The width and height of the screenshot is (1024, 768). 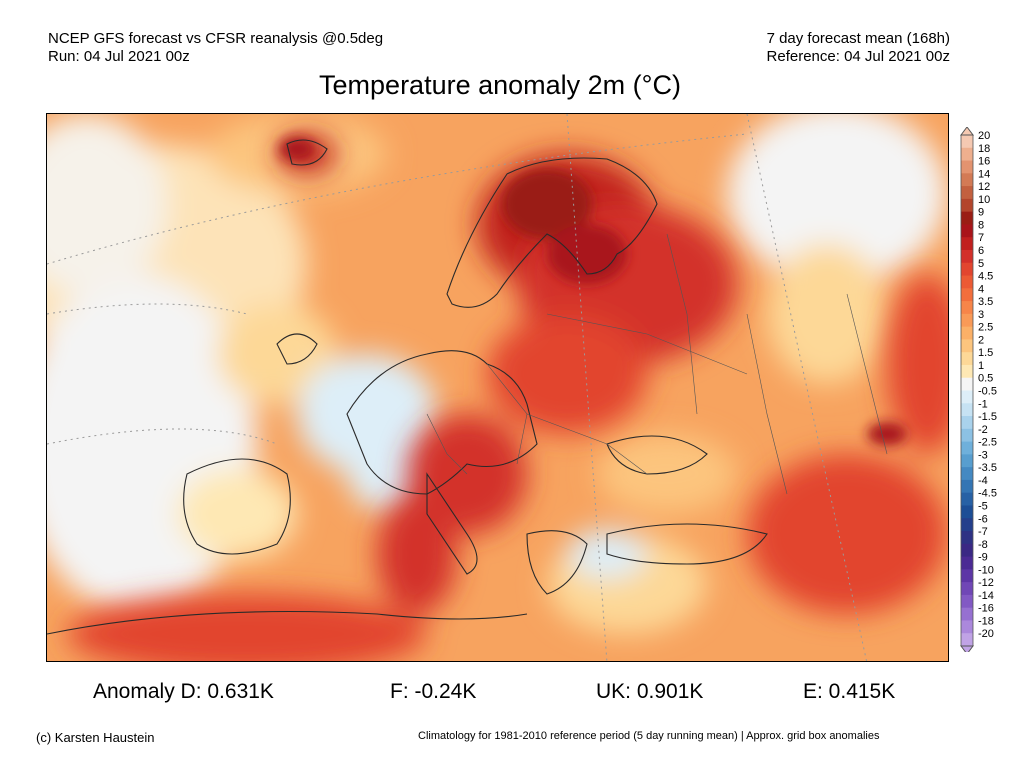 What do you see at coordinates (849, 691) in the screenshot?
I see `anomaly-spain: E: 0.415K` at bounding box center [849, 691].